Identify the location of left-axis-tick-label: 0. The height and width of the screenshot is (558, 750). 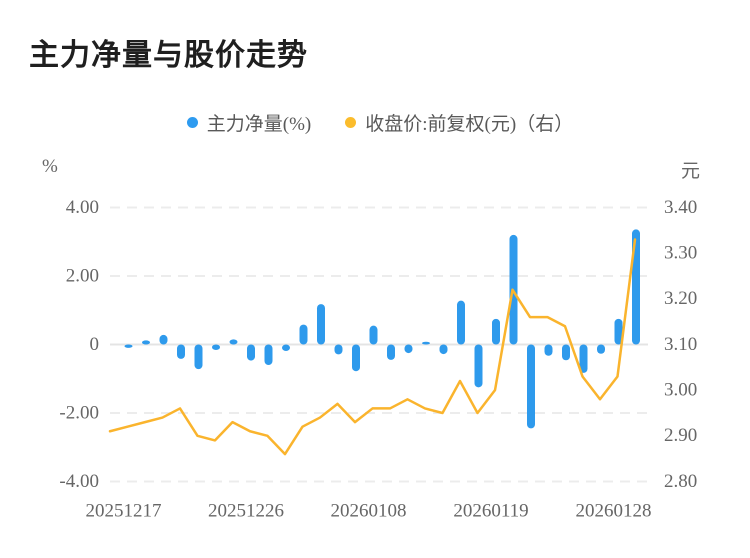
(95, 344).